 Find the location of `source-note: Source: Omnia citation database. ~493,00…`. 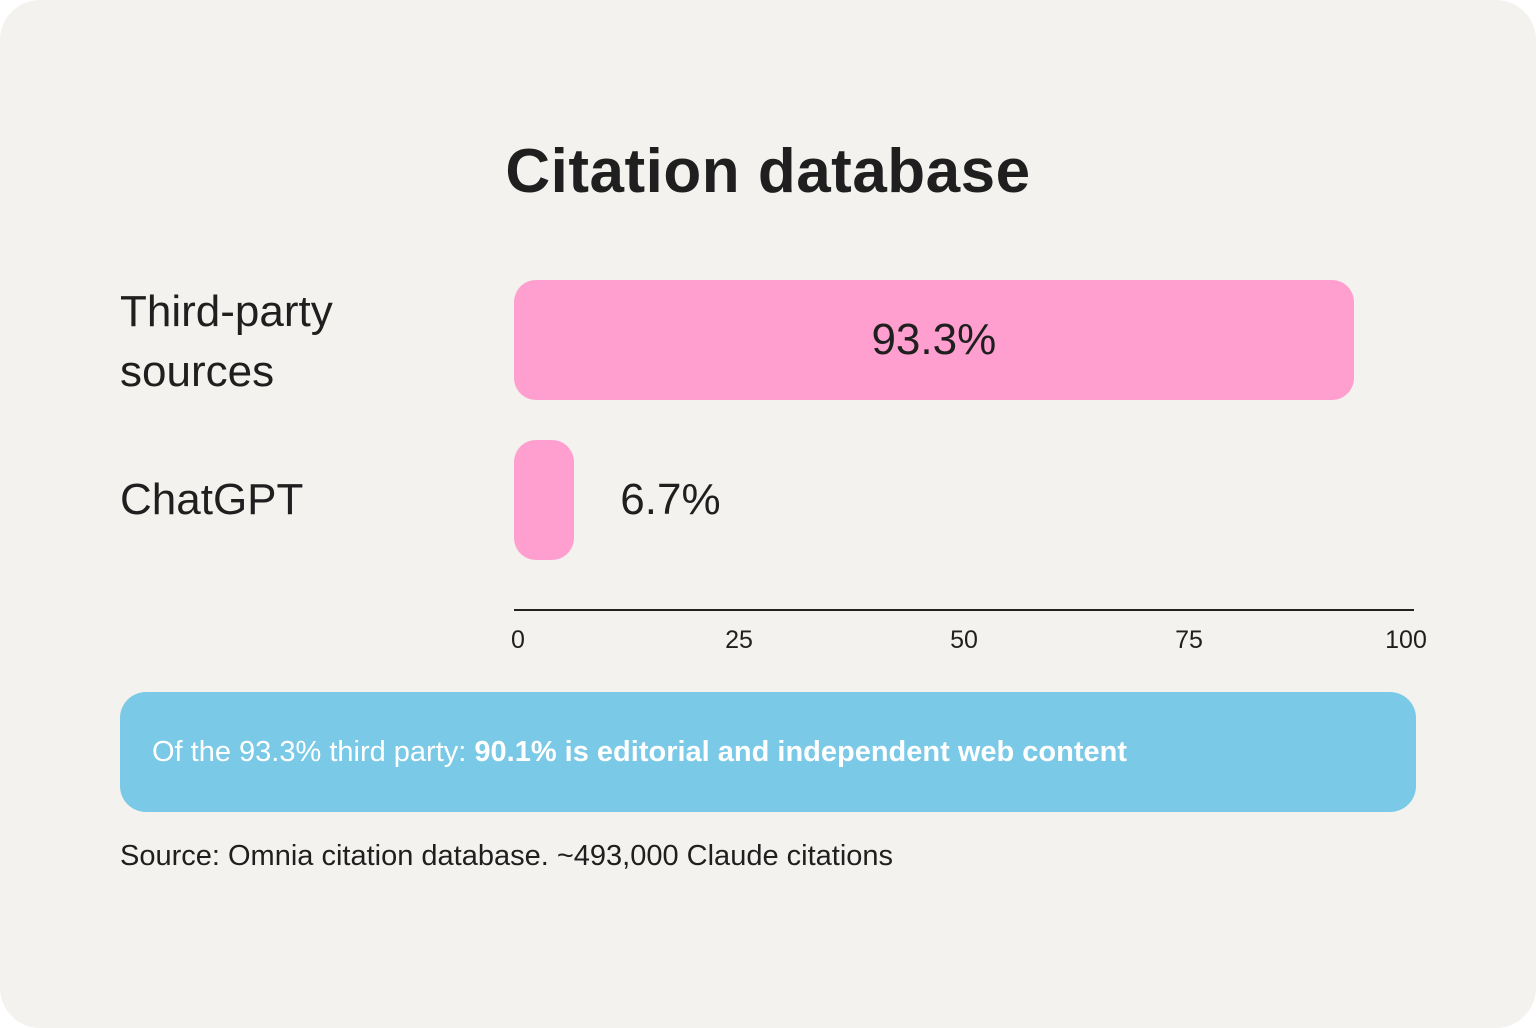

source-note: Source: Omnia citation database. ~493,00… is located at coordinates (507, 856).